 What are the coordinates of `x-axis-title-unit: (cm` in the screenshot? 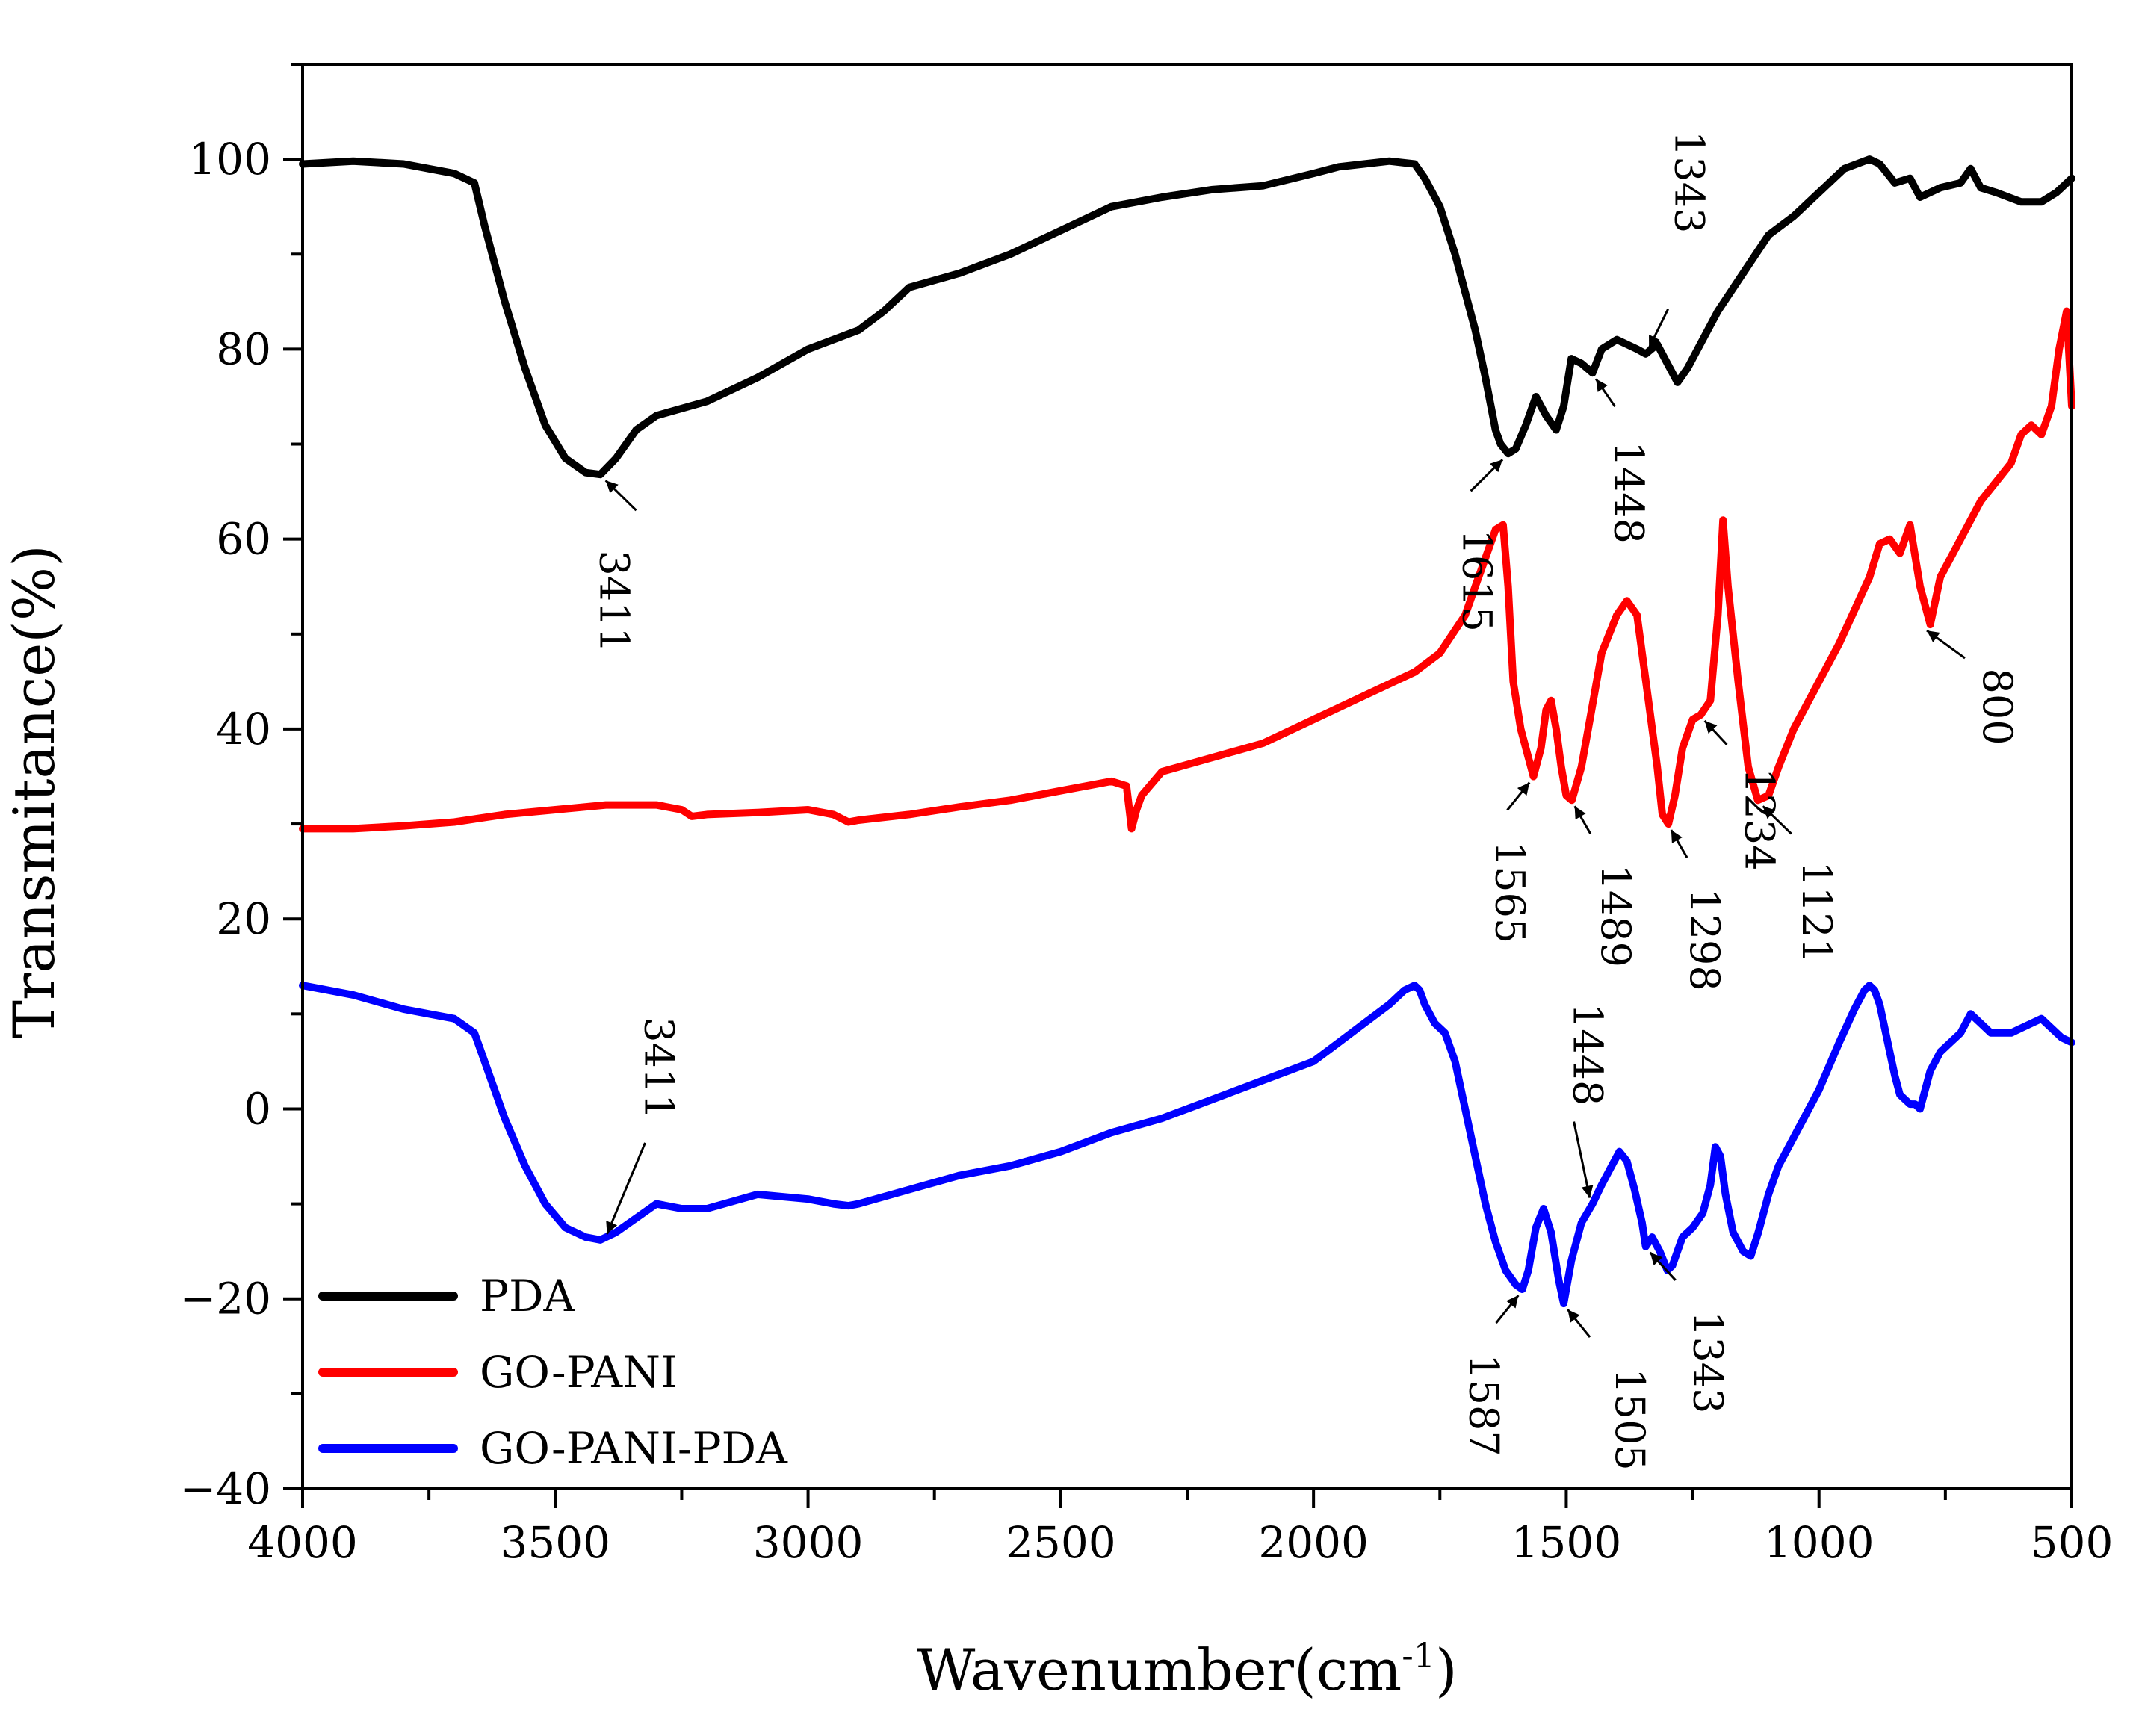 It's located at (1348, 1670).